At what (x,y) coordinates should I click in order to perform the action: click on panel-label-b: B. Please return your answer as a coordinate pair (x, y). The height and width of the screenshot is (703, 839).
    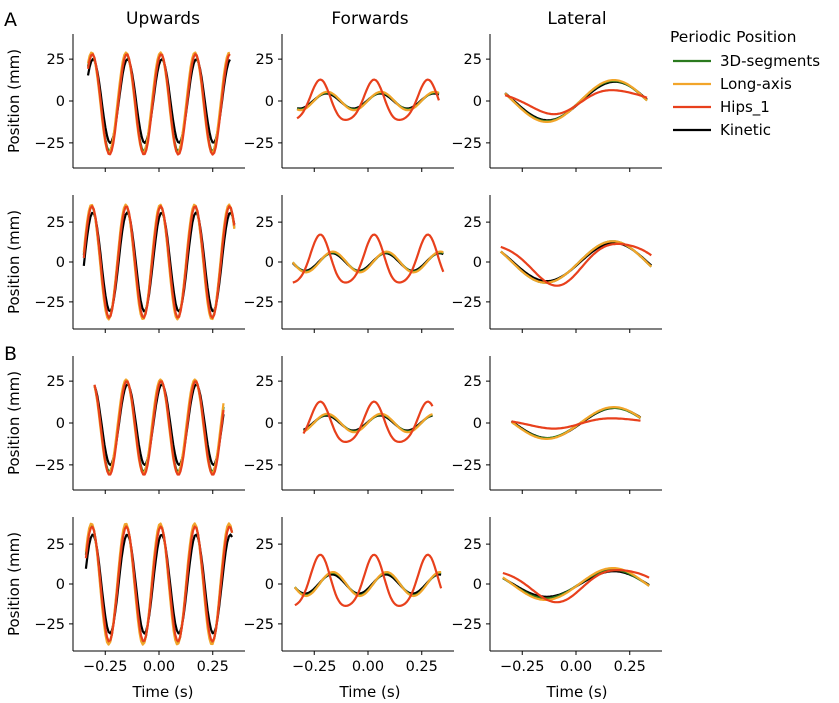
    Looking at the image, I should click on (10, 354).